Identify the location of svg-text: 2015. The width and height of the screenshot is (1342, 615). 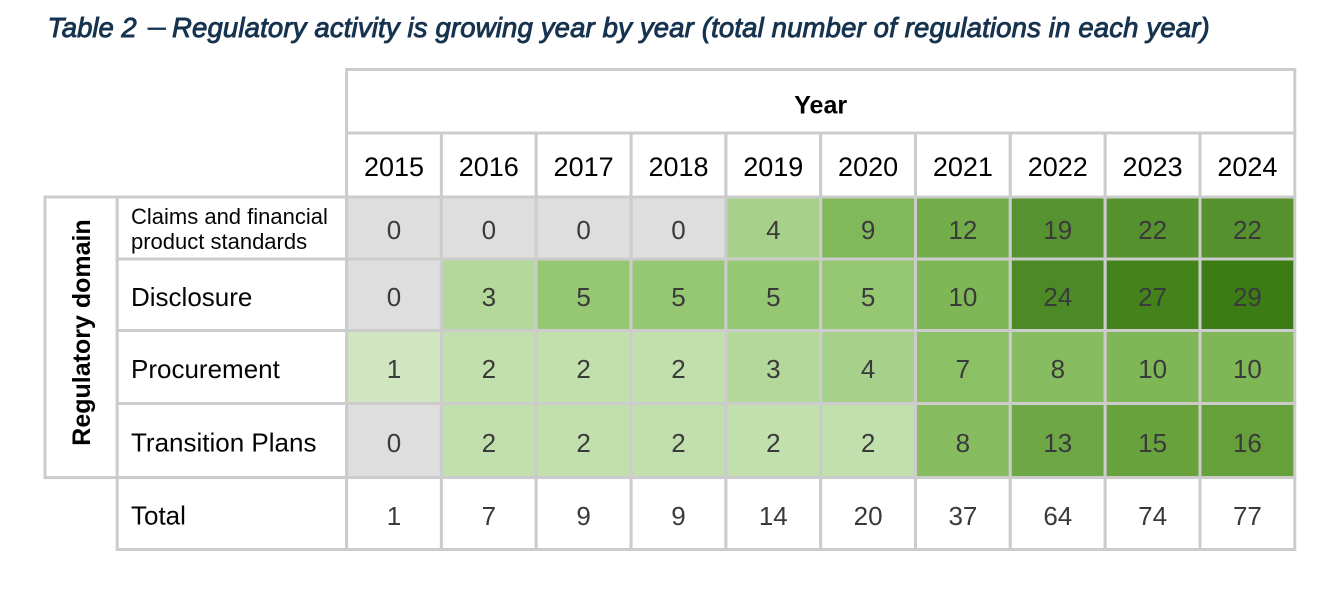
(394, 167).